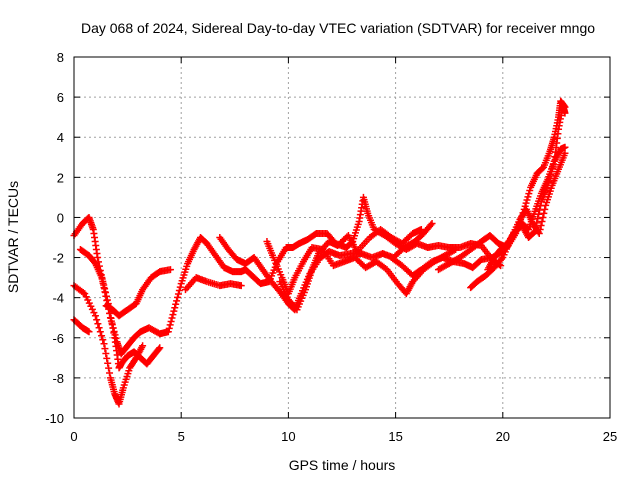 This screenshot has height=480, width=640. Describe the element at coordinates (503, 436) in the screenshot. I see `x-tick-label: 20` at that location.